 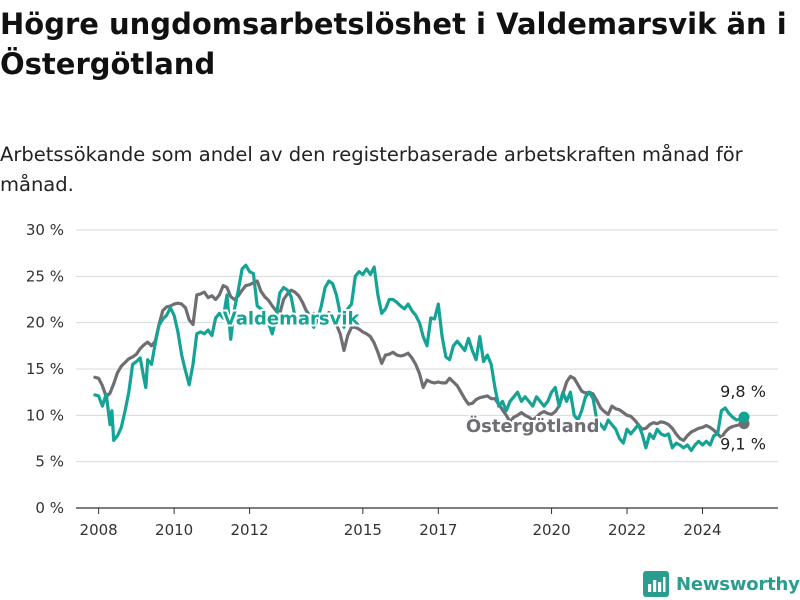 What do you see at coordinates (744, 417) in the screenshot?
I see `series-end-point` at bounding box center [744, 417].